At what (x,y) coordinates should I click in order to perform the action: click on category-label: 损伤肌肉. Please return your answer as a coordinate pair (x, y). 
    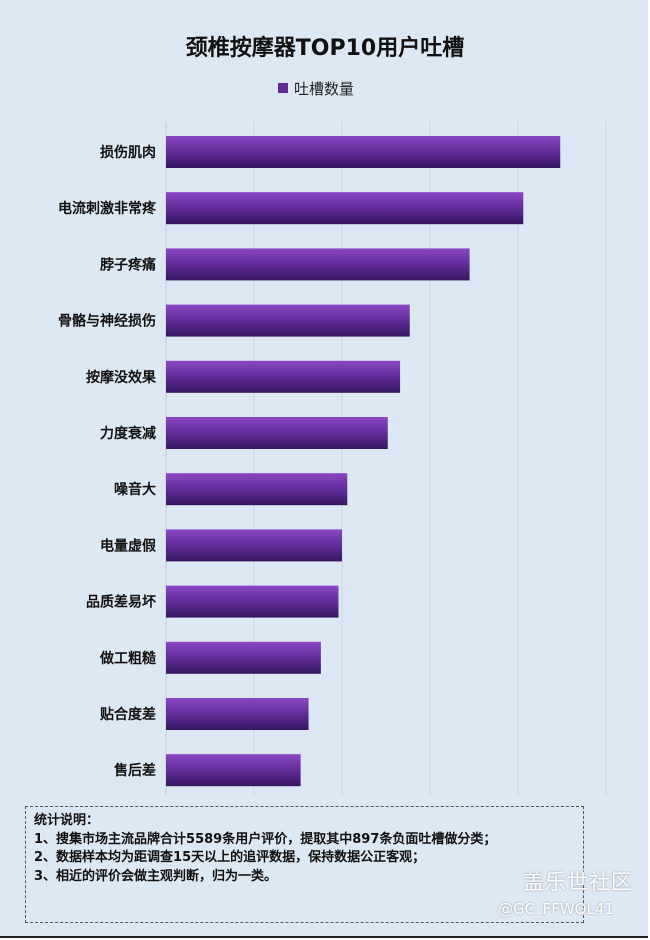
    Looking at the image, I should click on (128, 152).